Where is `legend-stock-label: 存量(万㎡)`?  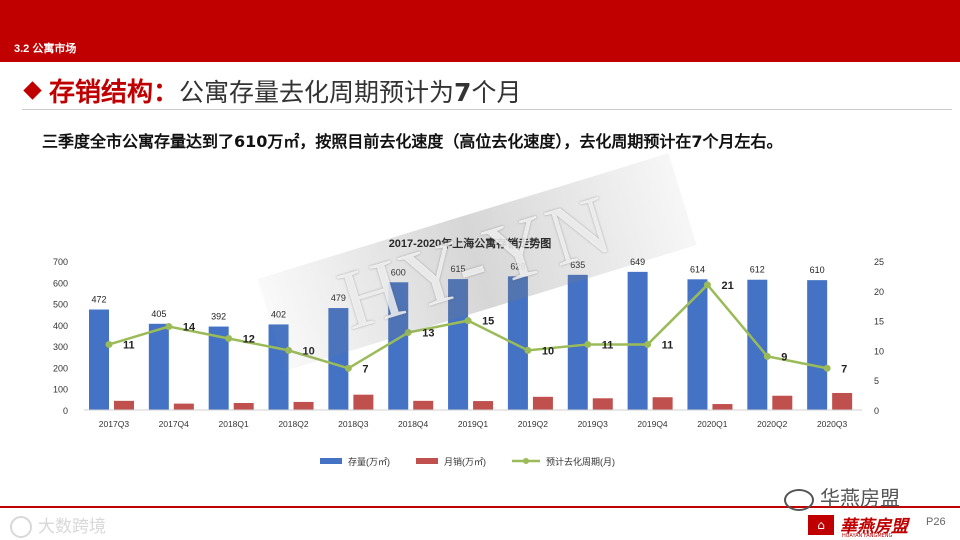
legend-stock-label: 存量(万㎡) is located at coordinates (369, 461).